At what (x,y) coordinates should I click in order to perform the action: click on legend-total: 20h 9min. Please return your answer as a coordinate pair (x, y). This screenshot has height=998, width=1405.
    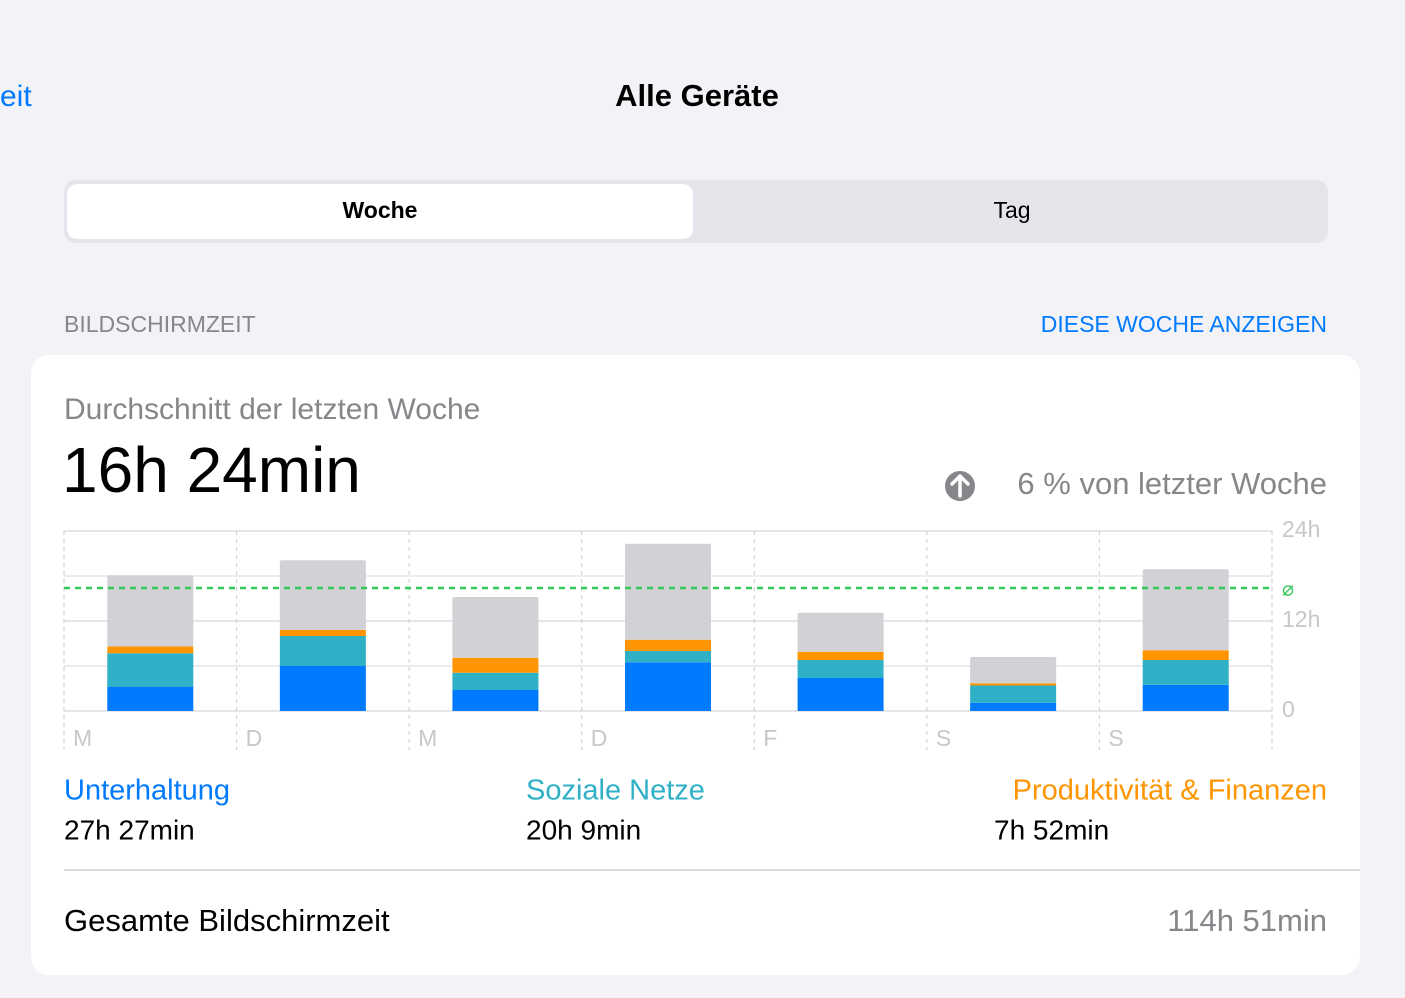
    Looking at the image, I should click on (583, 829).